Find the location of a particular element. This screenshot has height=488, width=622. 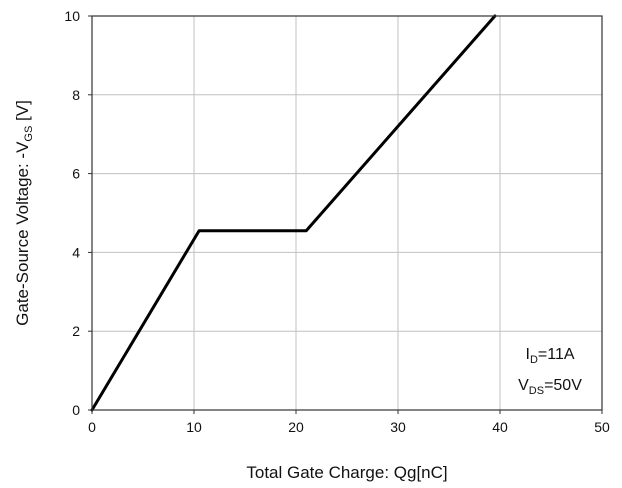

x-tick-label: 0 is located at coordinates (92, 427).